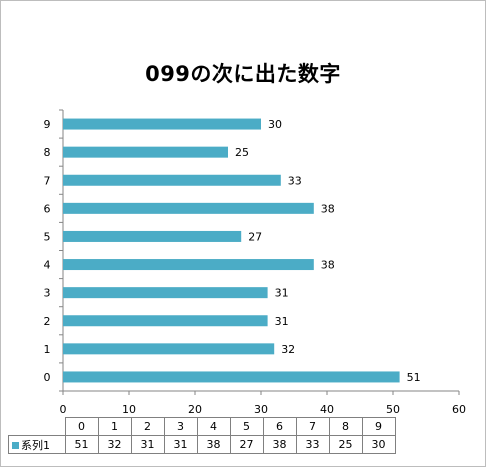 The width and height of the screenshot is (486, 467). Describe the element at coordinates (295, 180) in the screenshot. I see `data-label-7: 33` at that location.